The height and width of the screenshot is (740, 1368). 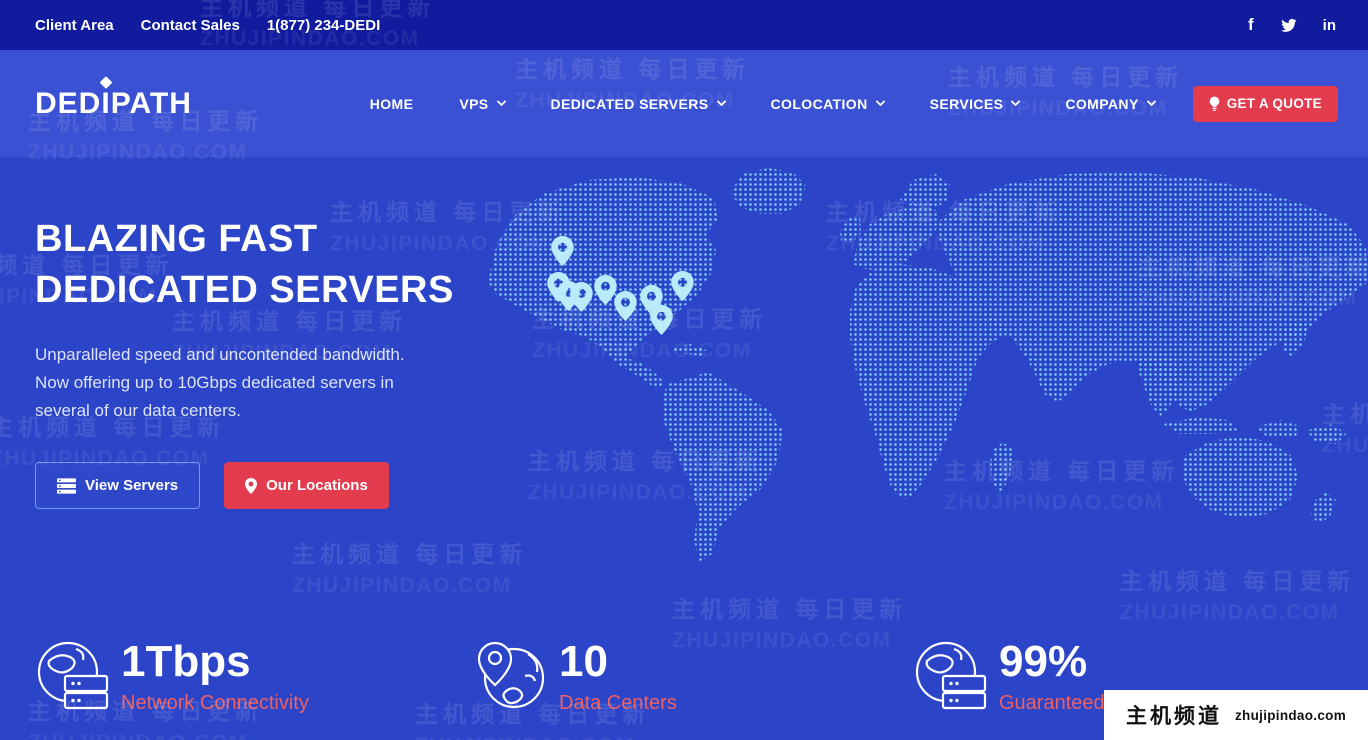 I want to click on british-isles, so click(x=850, y=230).